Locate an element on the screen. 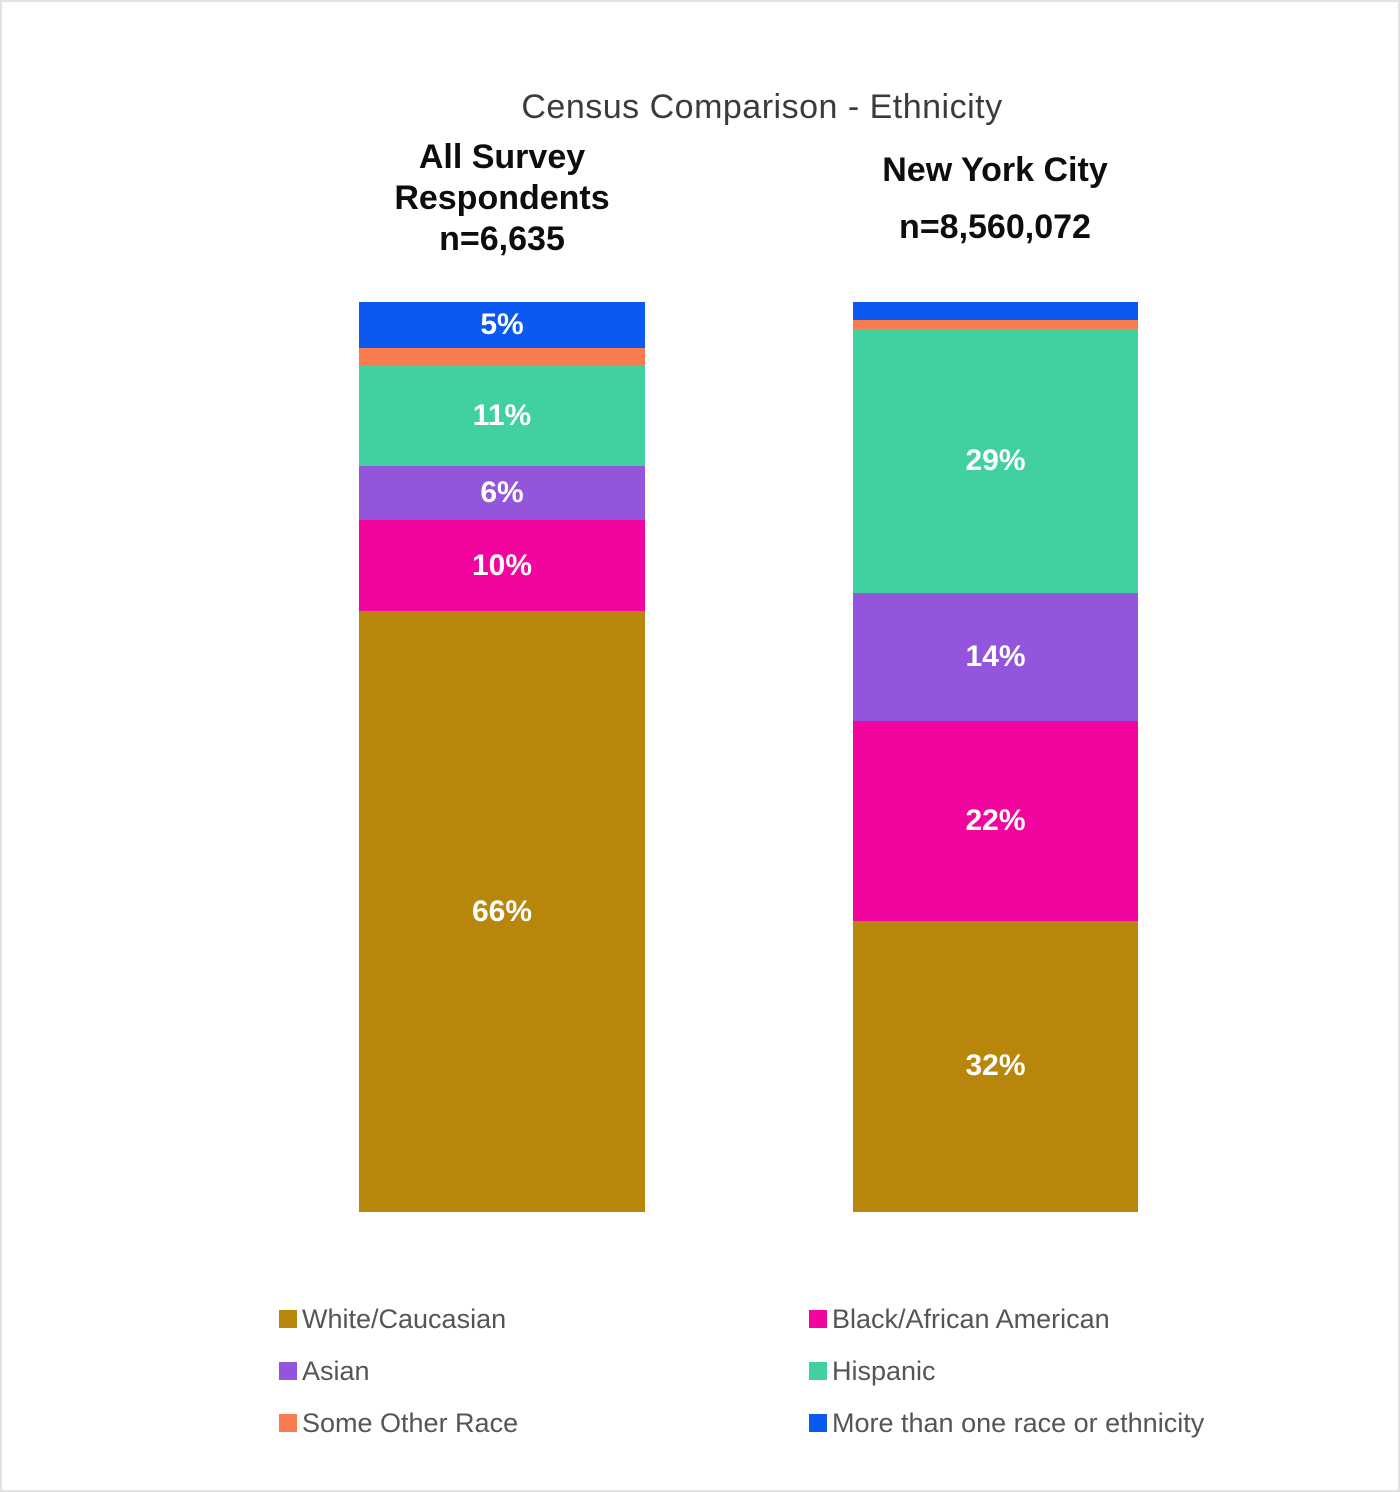  legend-item-some-other-race: Some Other Race is located at coordinates (398, 1423).